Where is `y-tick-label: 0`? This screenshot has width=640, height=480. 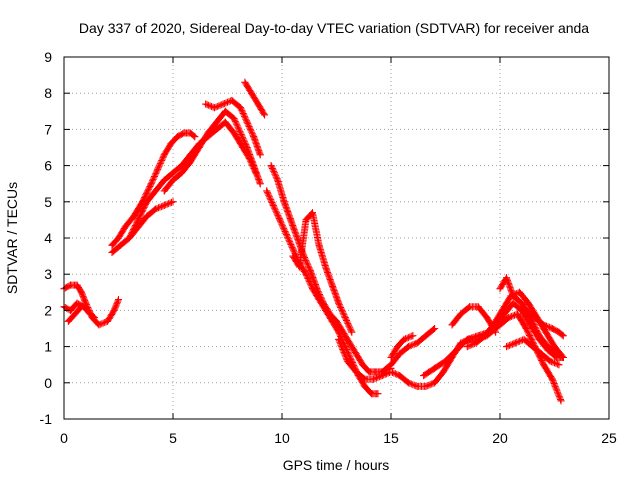
y-tick-label: 0 is located at coordinates (48, 383).